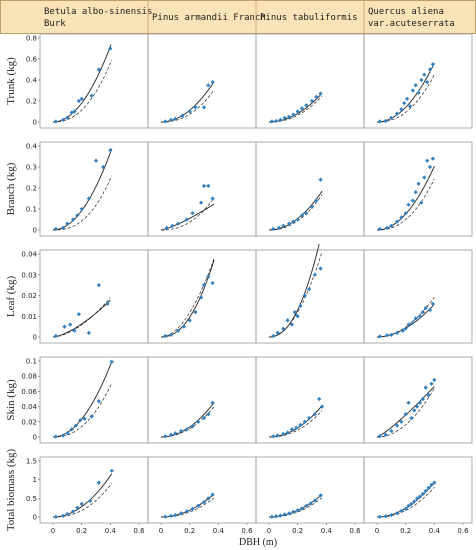  Describe the element at coordinates (406, 12) in the screenshot. I see `column-header-line1: Quercus aliena` at that location.